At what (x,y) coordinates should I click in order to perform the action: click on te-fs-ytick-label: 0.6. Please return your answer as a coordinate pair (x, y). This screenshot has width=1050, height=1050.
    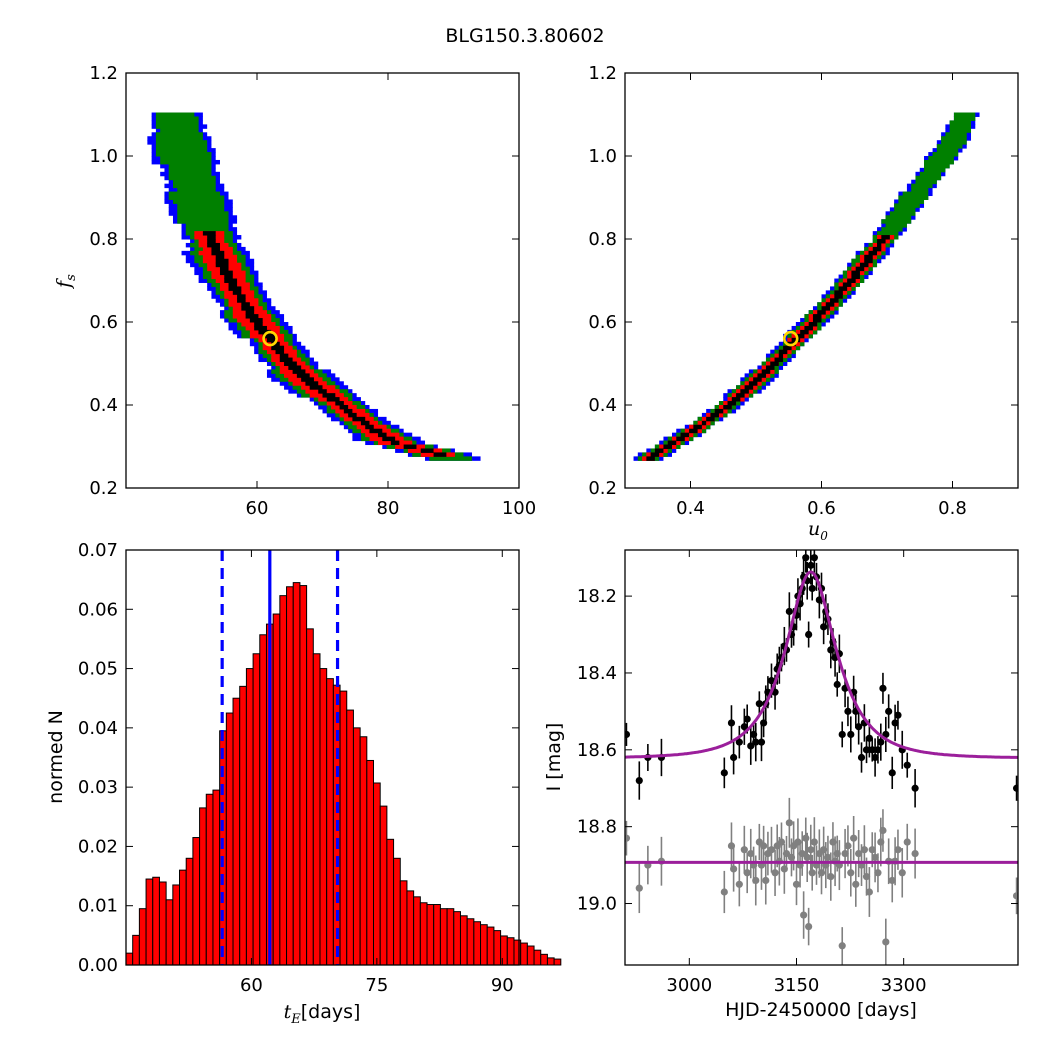
    Looking at the image, I should click on (103, 322).